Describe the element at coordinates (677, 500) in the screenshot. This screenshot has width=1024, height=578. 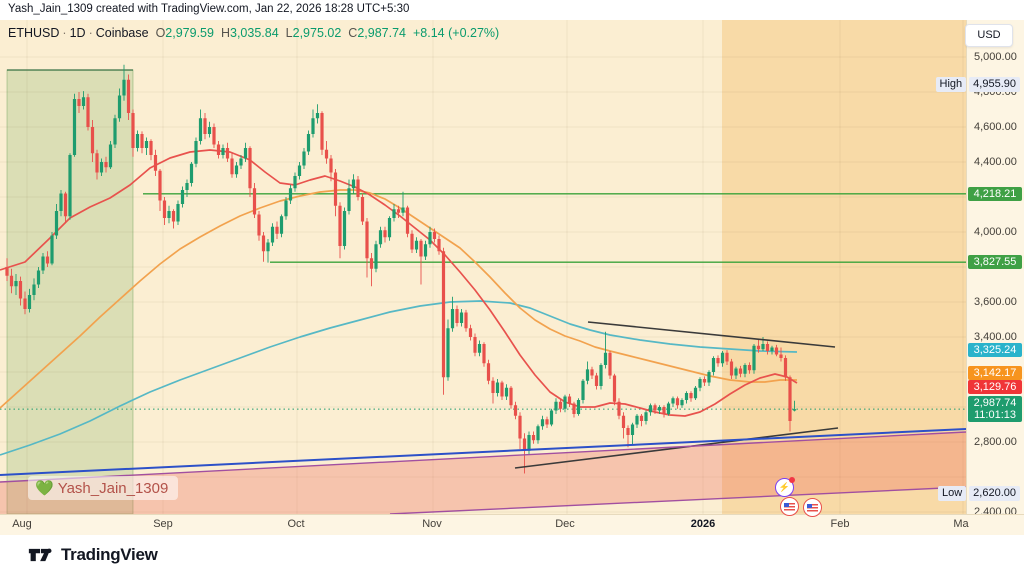
I see `channel-bottom-line` at that location.